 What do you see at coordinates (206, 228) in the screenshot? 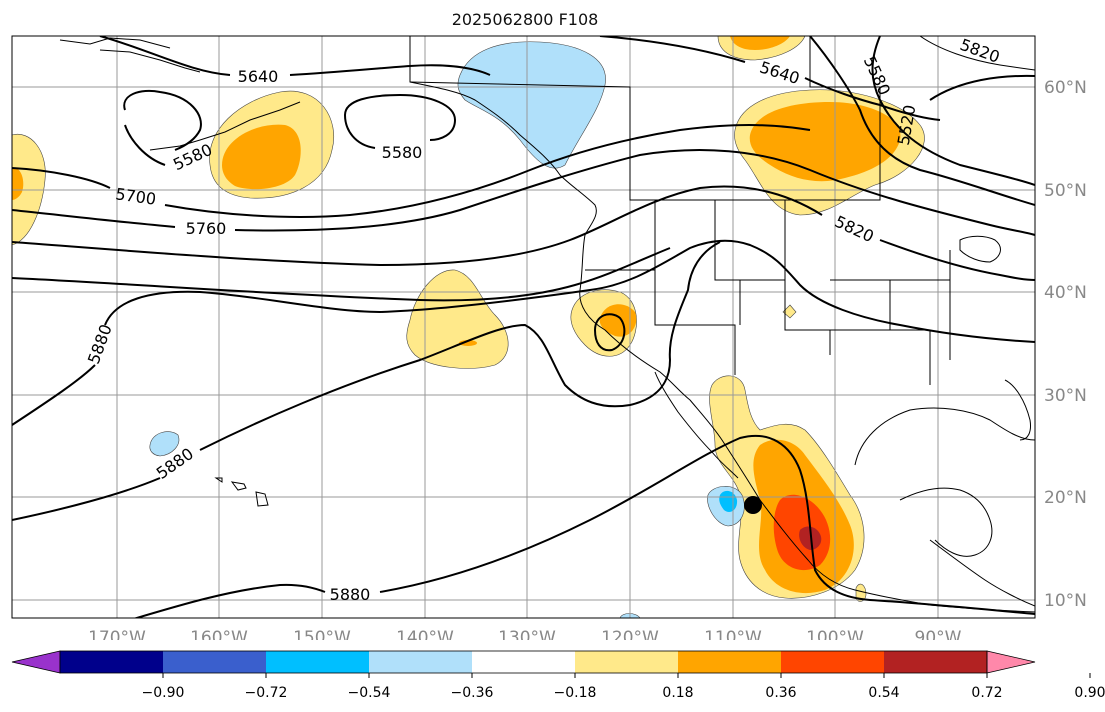
I see `contour-label: 5760` at bounding box center [206, 228].